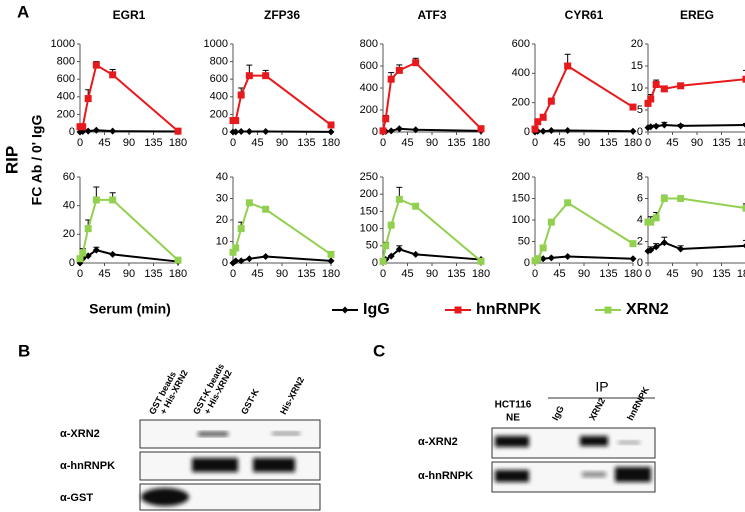  Describe the element at coordinates (379, 350) in the screenshot. I see `panel-label: C` at that location.